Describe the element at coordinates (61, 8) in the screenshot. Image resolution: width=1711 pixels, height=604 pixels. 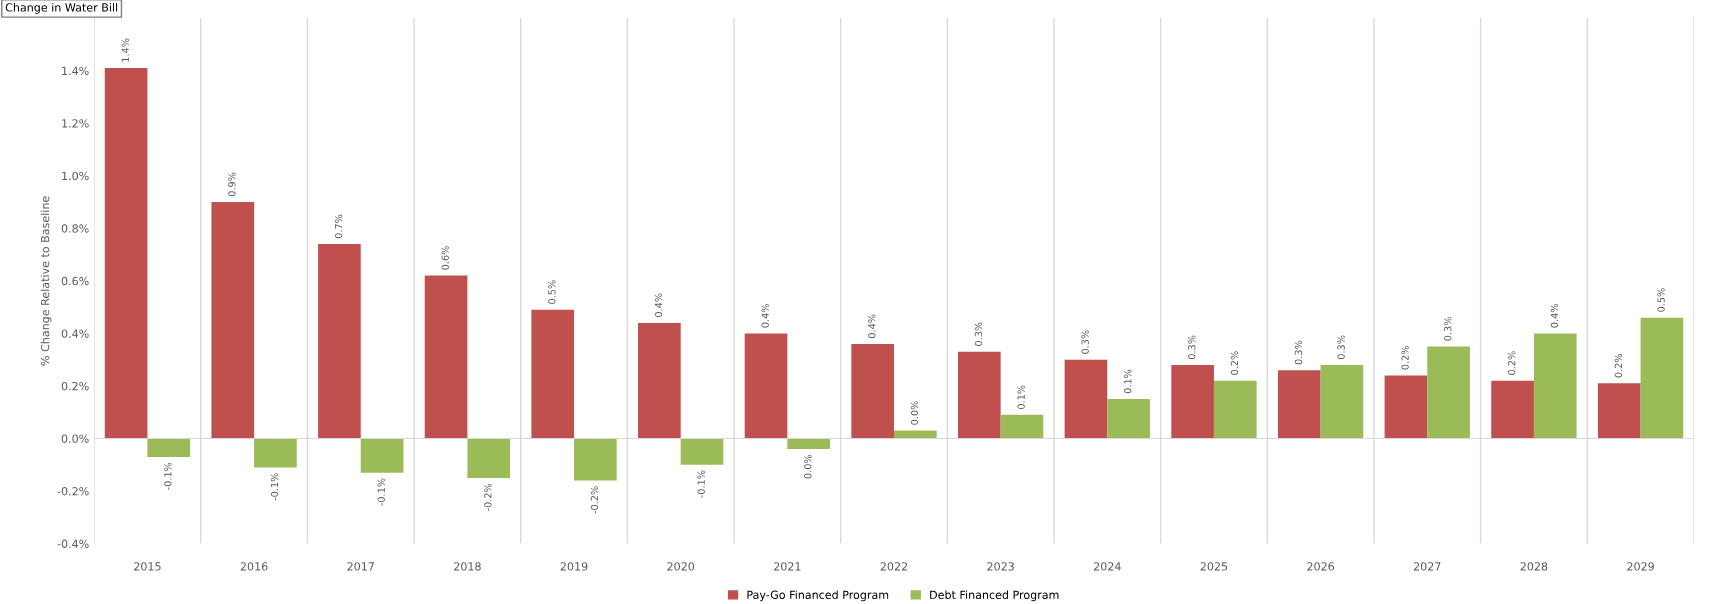
I see `chart-title: Change in Water Bill` at that location.